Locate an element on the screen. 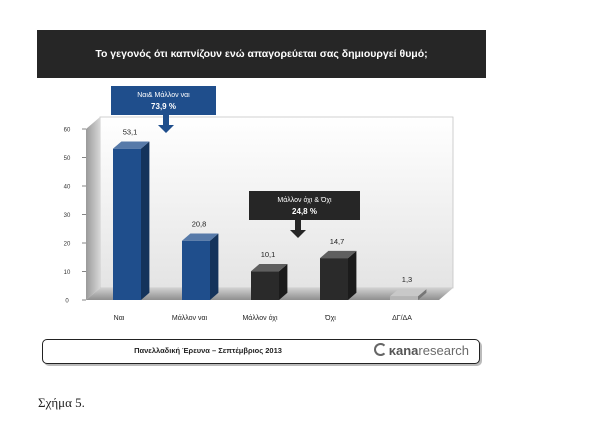 The image size is (600, 426). x-tick-label: Ναι is located at coordinates (119, 318).